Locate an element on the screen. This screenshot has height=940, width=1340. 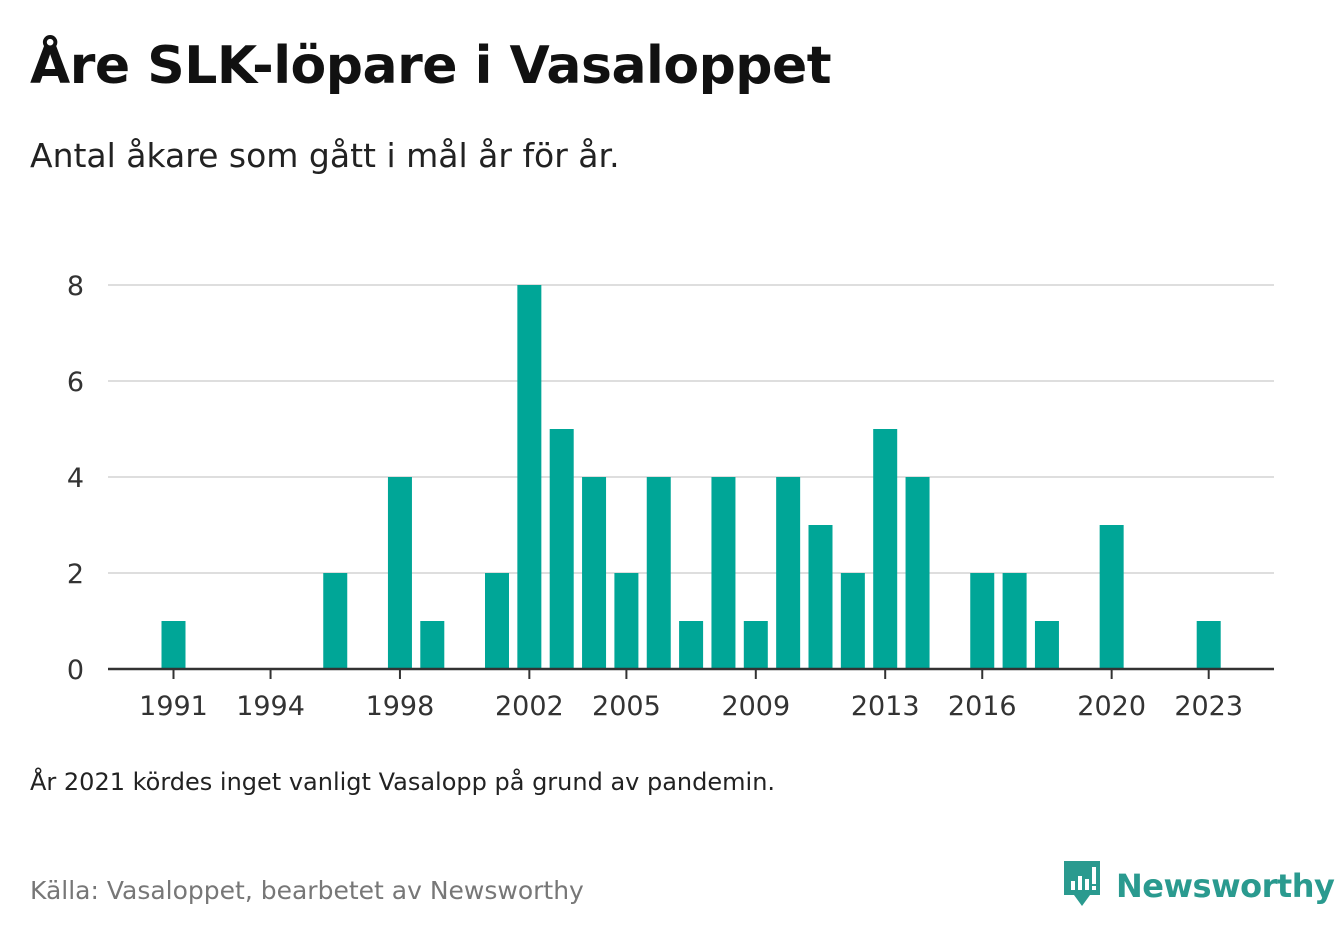
bar-2011 is located at coordinates (820, 597).